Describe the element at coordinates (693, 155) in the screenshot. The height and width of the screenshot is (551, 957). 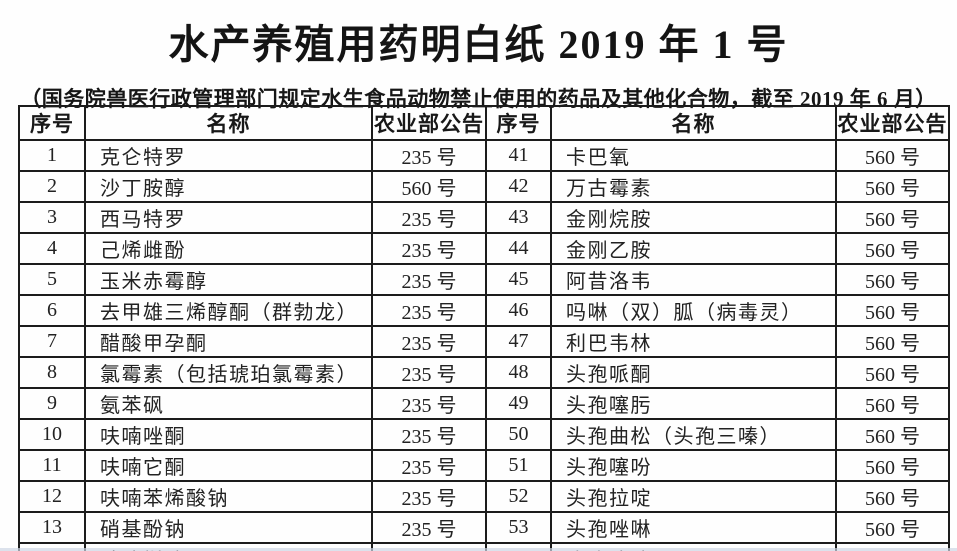
I see `drug-name-cell: 卡巴氧` at that location.